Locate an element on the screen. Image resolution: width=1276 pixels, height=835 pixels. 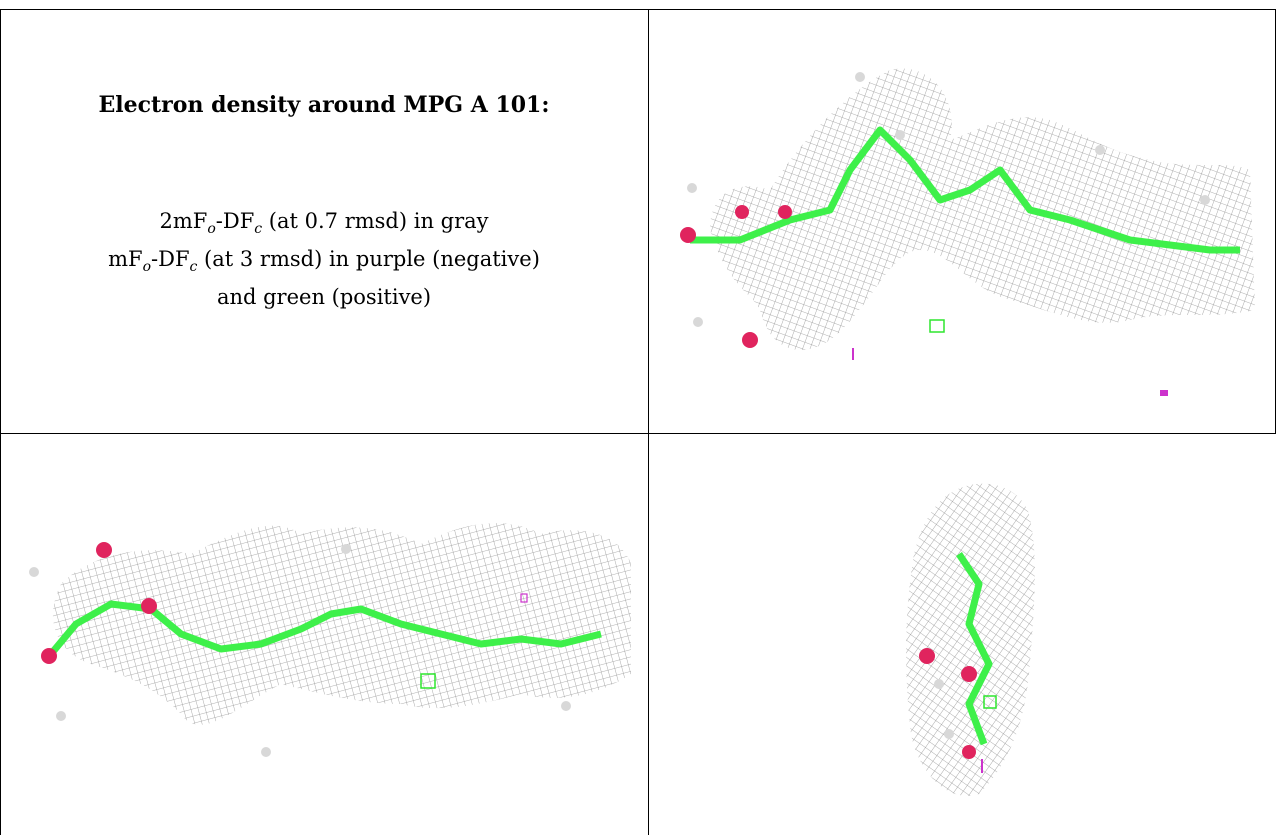
caption-line-3: and green (positive) is located at coordinates (324, 297).